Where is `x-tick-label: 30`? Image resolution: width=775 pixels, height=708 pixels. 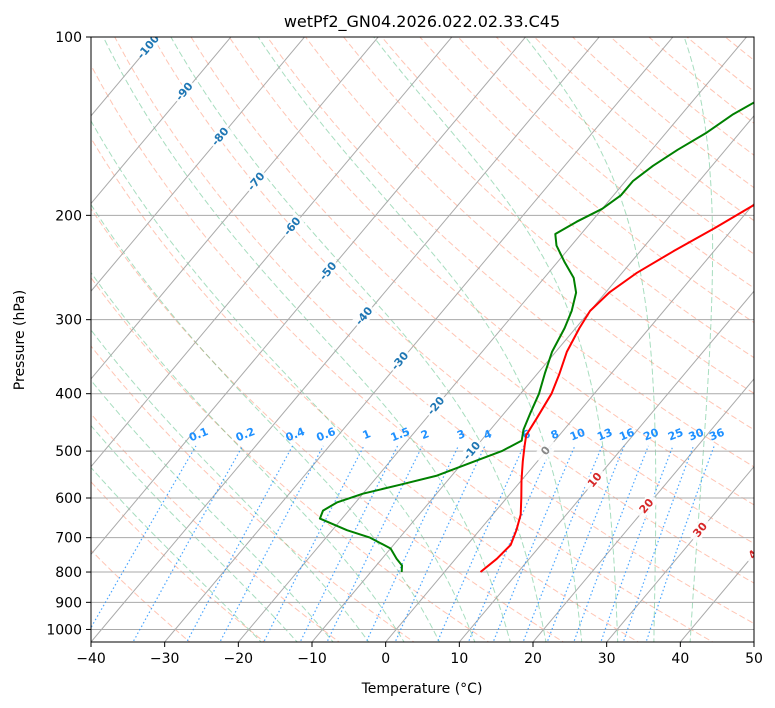 x-tick-label: 30 is located at coordinates (607, 659).